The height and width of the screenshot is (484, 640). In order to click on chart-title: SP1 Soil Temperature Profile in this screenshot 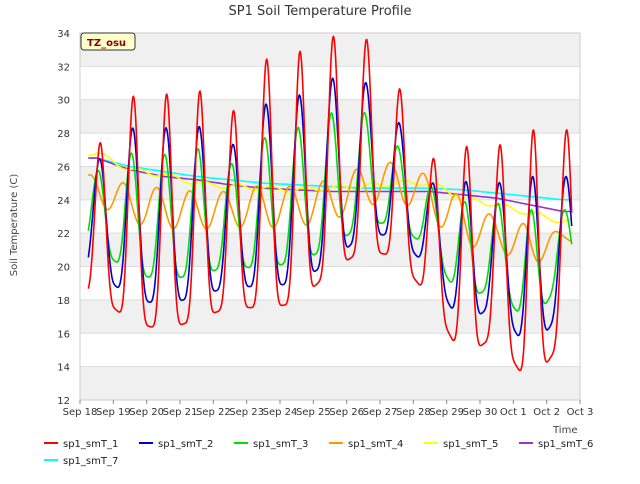, I will do `click(320, 11)`.